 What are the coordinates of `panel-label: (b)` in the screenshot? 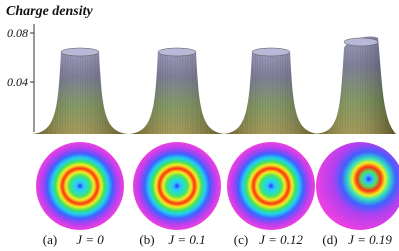 It's located at (146, 239).